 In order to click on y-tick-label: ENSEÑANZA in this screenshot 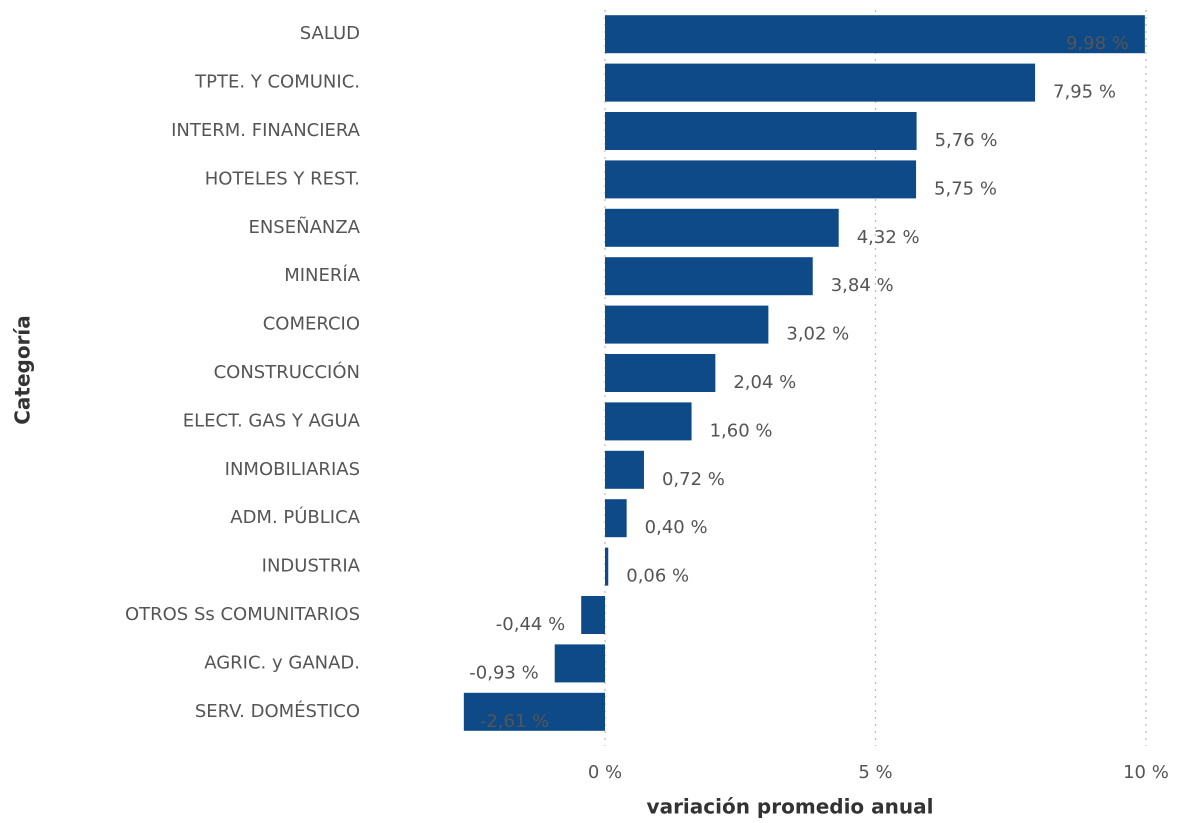, I will do `click(304, 227)`.